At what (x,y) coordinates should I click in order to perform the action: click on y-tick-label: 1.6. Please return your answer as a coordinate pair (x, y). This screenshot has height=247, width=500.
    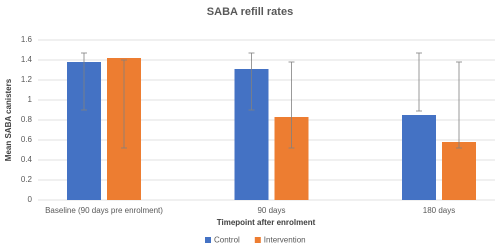
    Looking at the image, I should click on (27, 39).